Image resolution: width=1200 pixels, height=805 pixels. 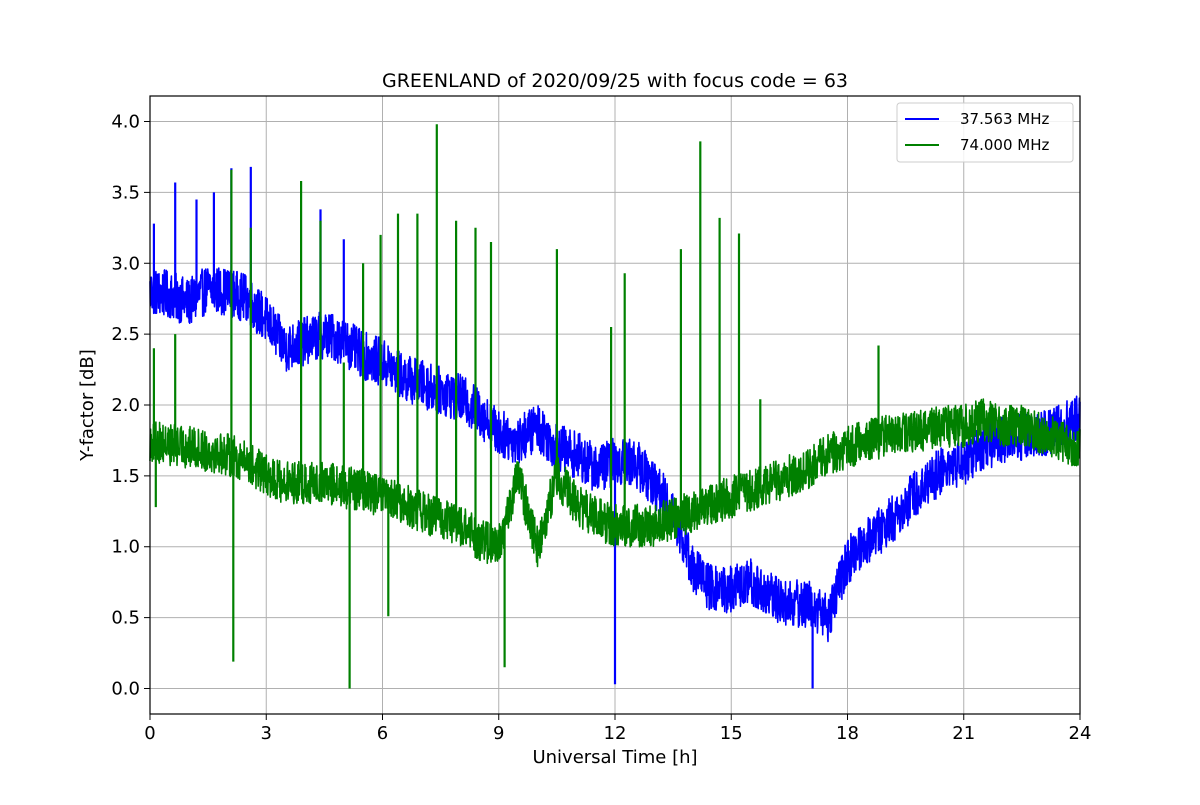 I want to click on x-tick-label: 18, so click(x=847, y=733).